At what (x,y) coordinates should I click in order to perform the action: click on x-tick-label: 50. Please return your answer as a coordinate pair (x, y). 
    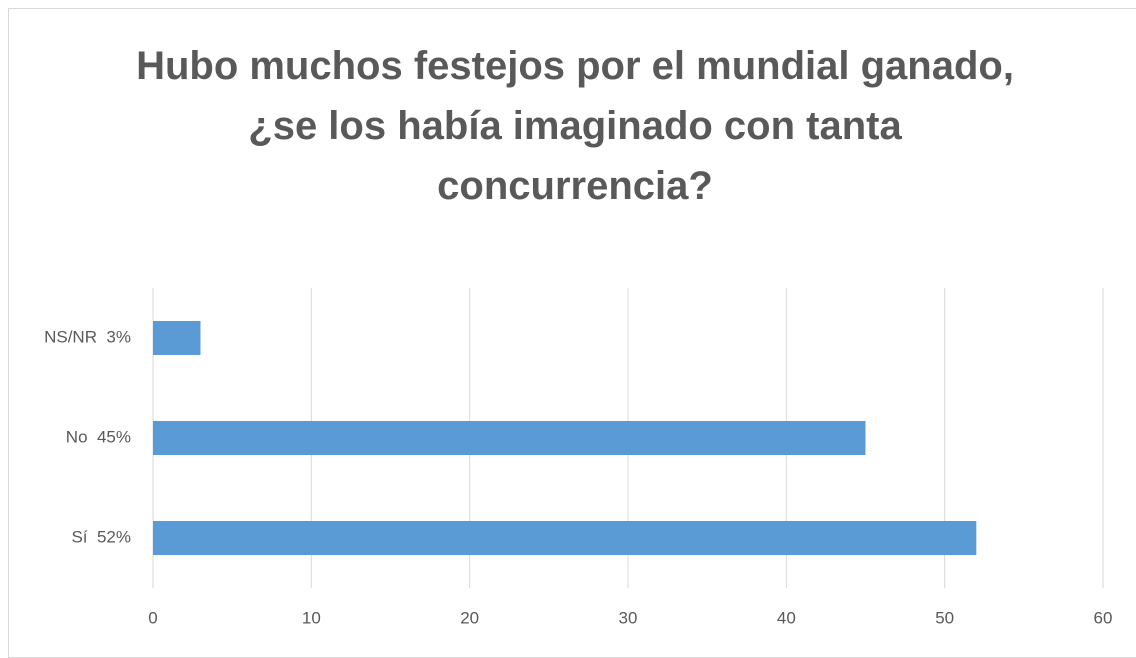
    Looking at the image, I should click on (944, 617).